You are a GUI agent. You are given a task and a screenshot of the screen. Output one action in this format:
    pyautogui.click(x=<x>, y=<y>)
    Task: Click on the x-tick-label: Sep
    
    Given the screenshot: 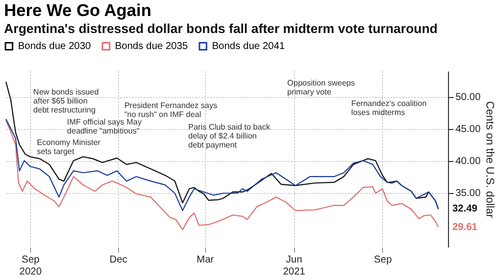 What is the action you would take?
    pyautogui.click(x=383, y=260)
    